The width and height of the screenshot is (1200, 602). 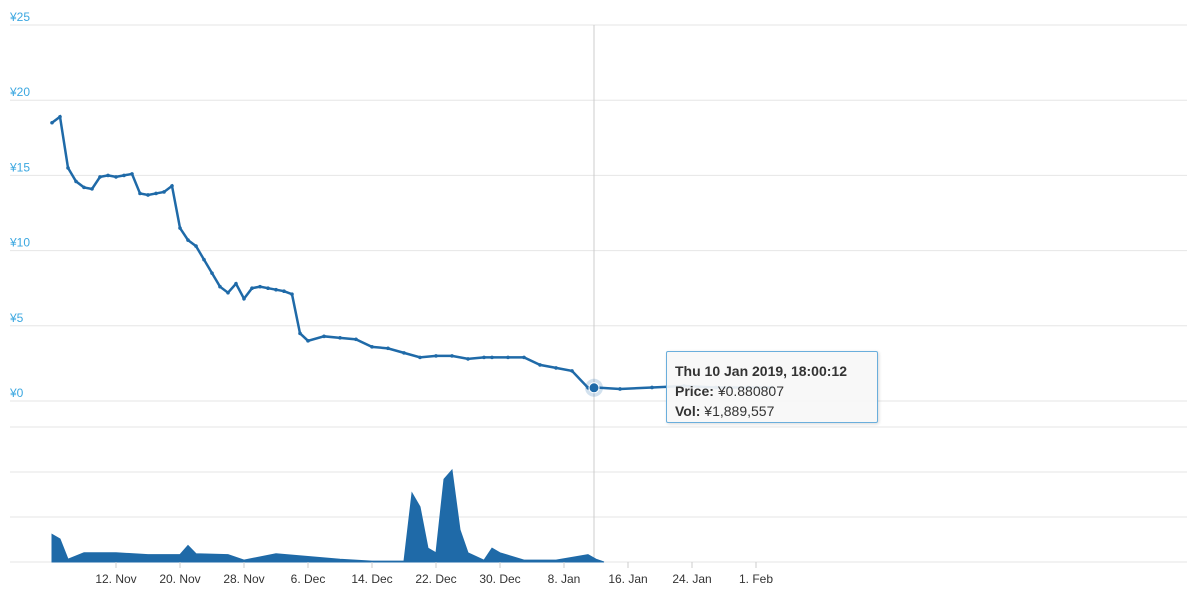 What do you see at coordinates (694, 391) in the screenshot?
I see `tooltip-price-label: Price:` at bounding box center [694, 391].